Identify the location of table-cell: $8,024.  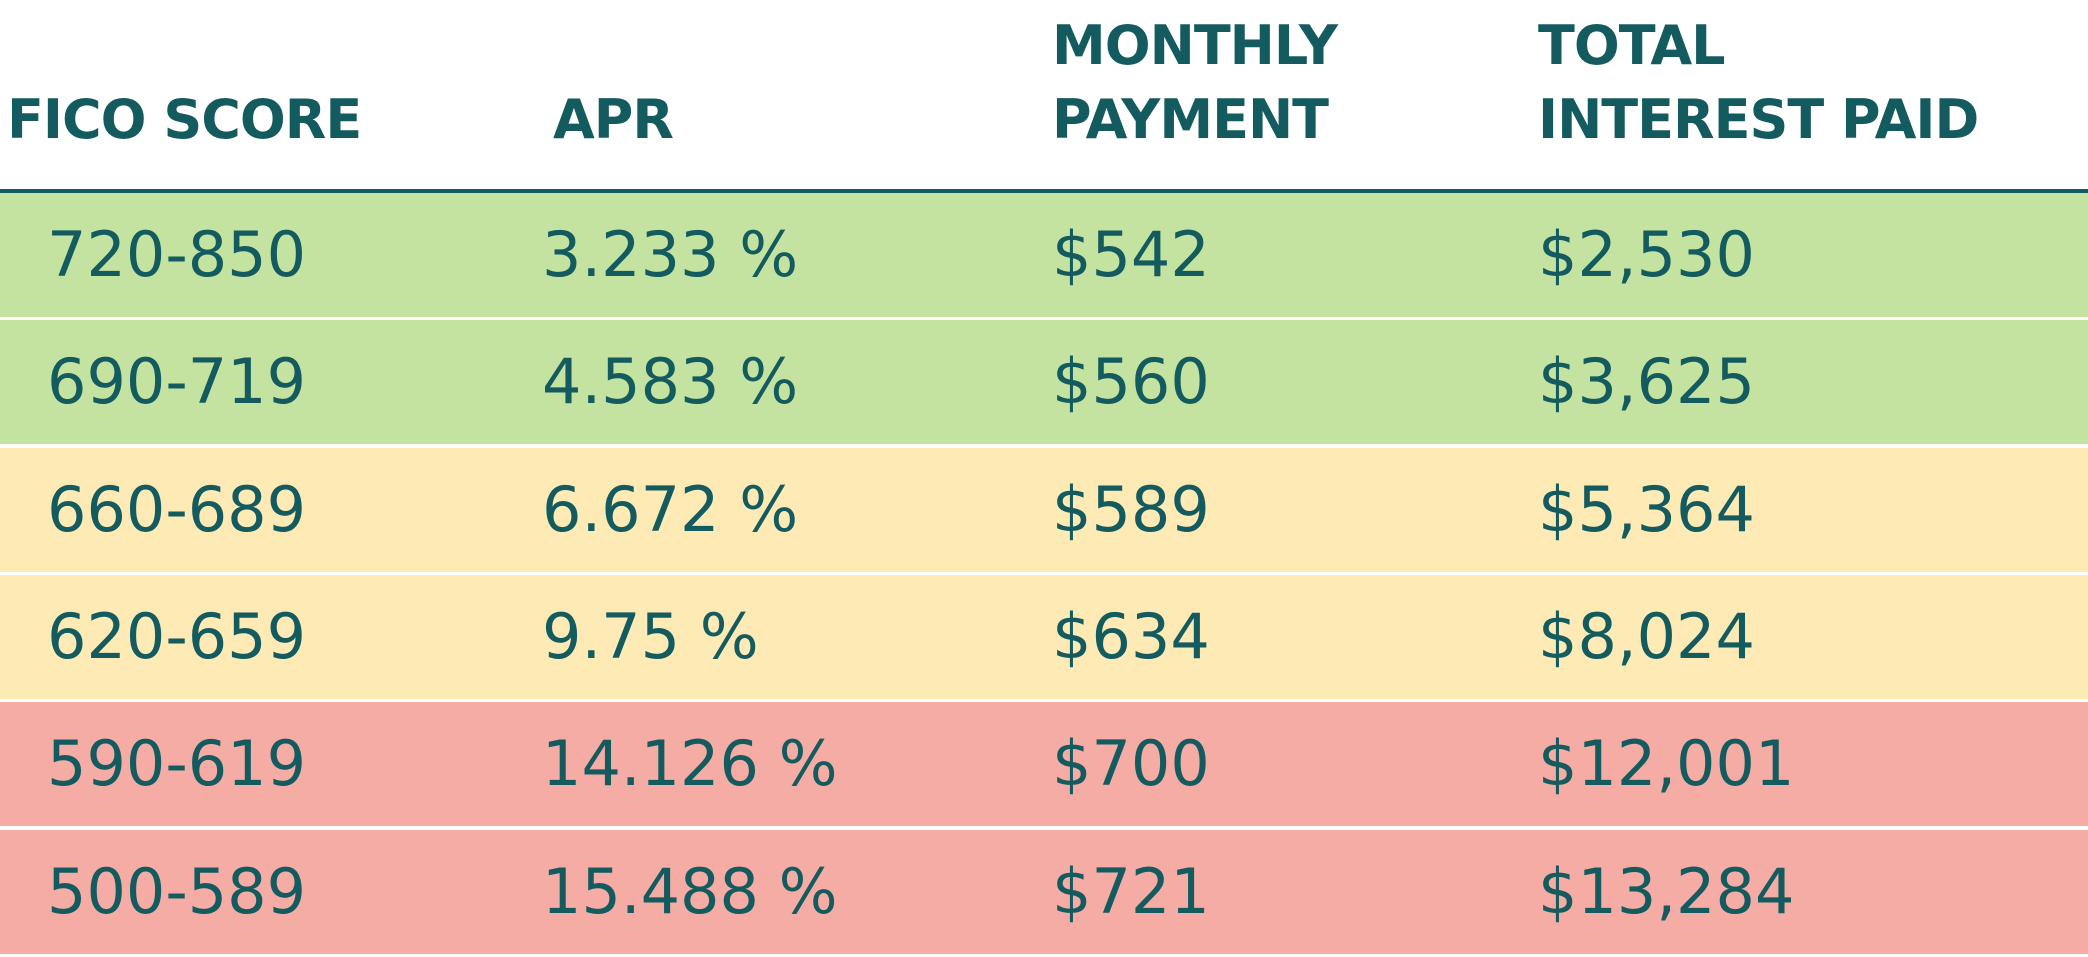
(1646, 636).